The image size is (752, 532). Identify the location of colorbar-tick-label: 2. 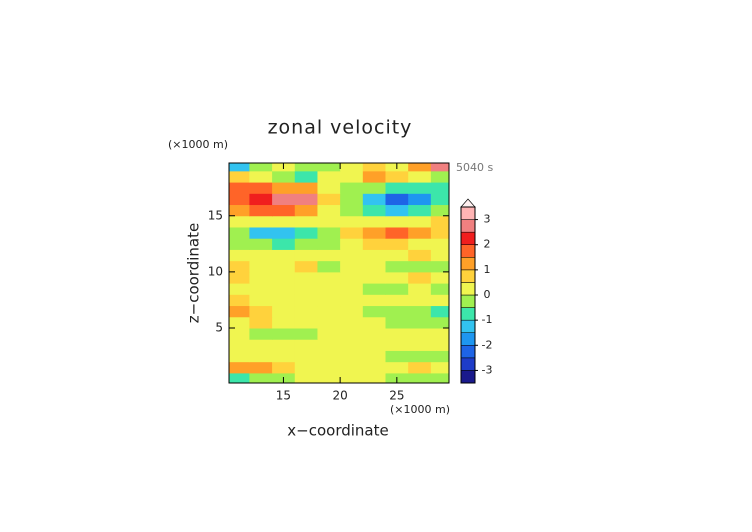
(487, 244).